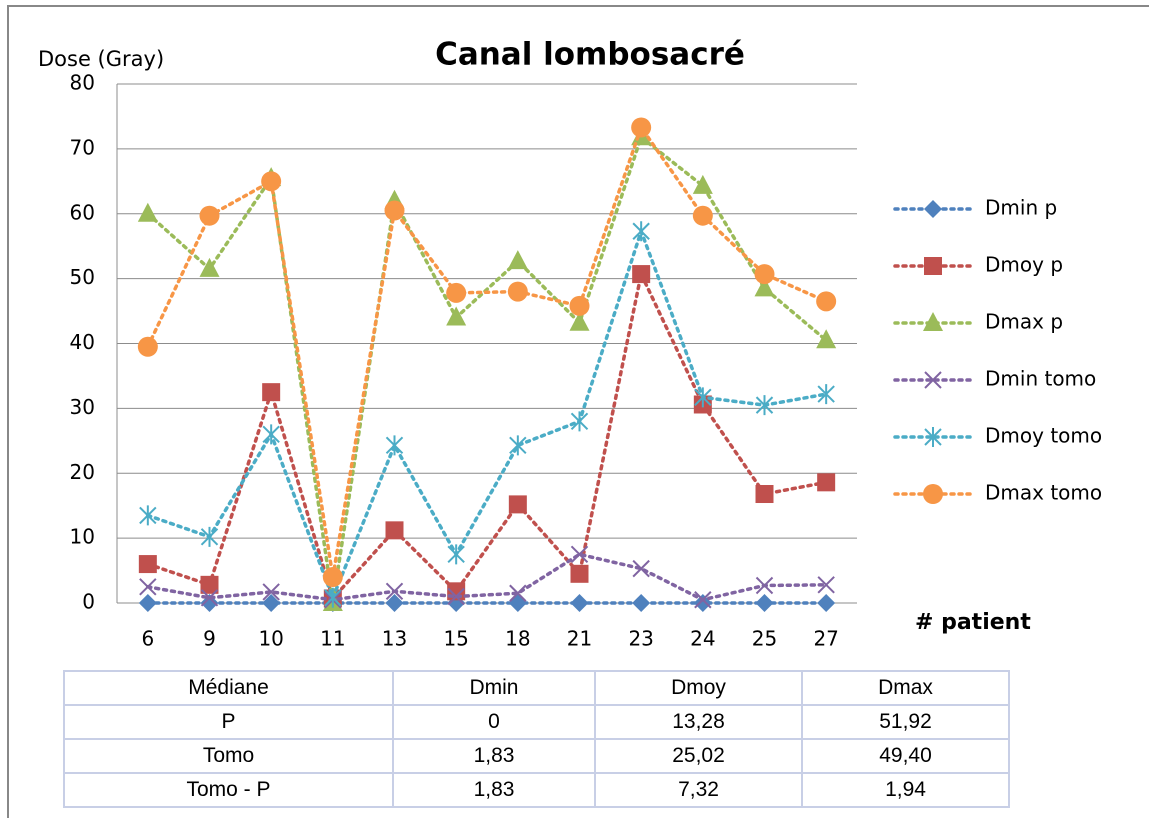 The image size is (1149, 818). I want to click on y-tick-label: 20, so click(82, 472).